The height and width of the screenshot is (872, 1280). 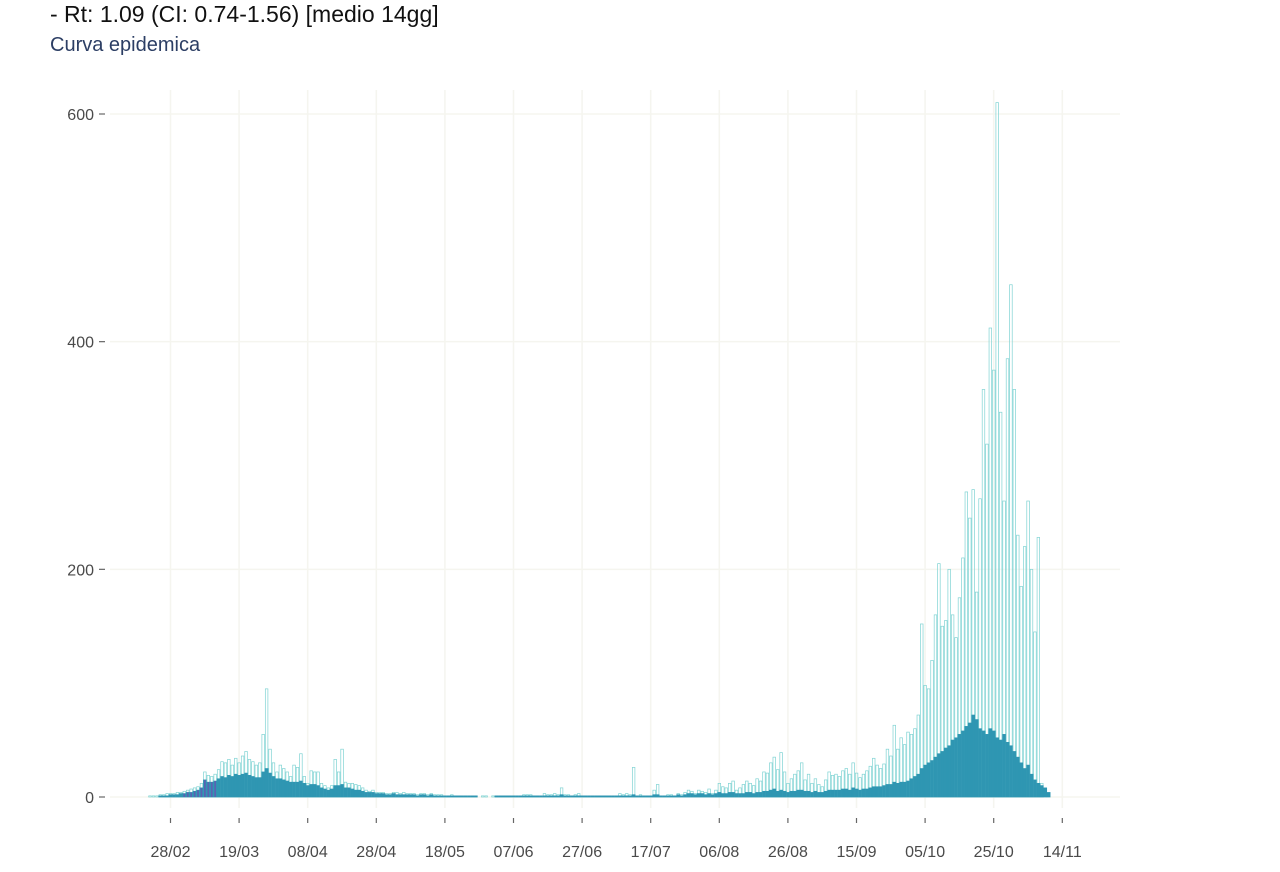 I want to click on x-tick-label: 28/02, so click(x=170, y=852).